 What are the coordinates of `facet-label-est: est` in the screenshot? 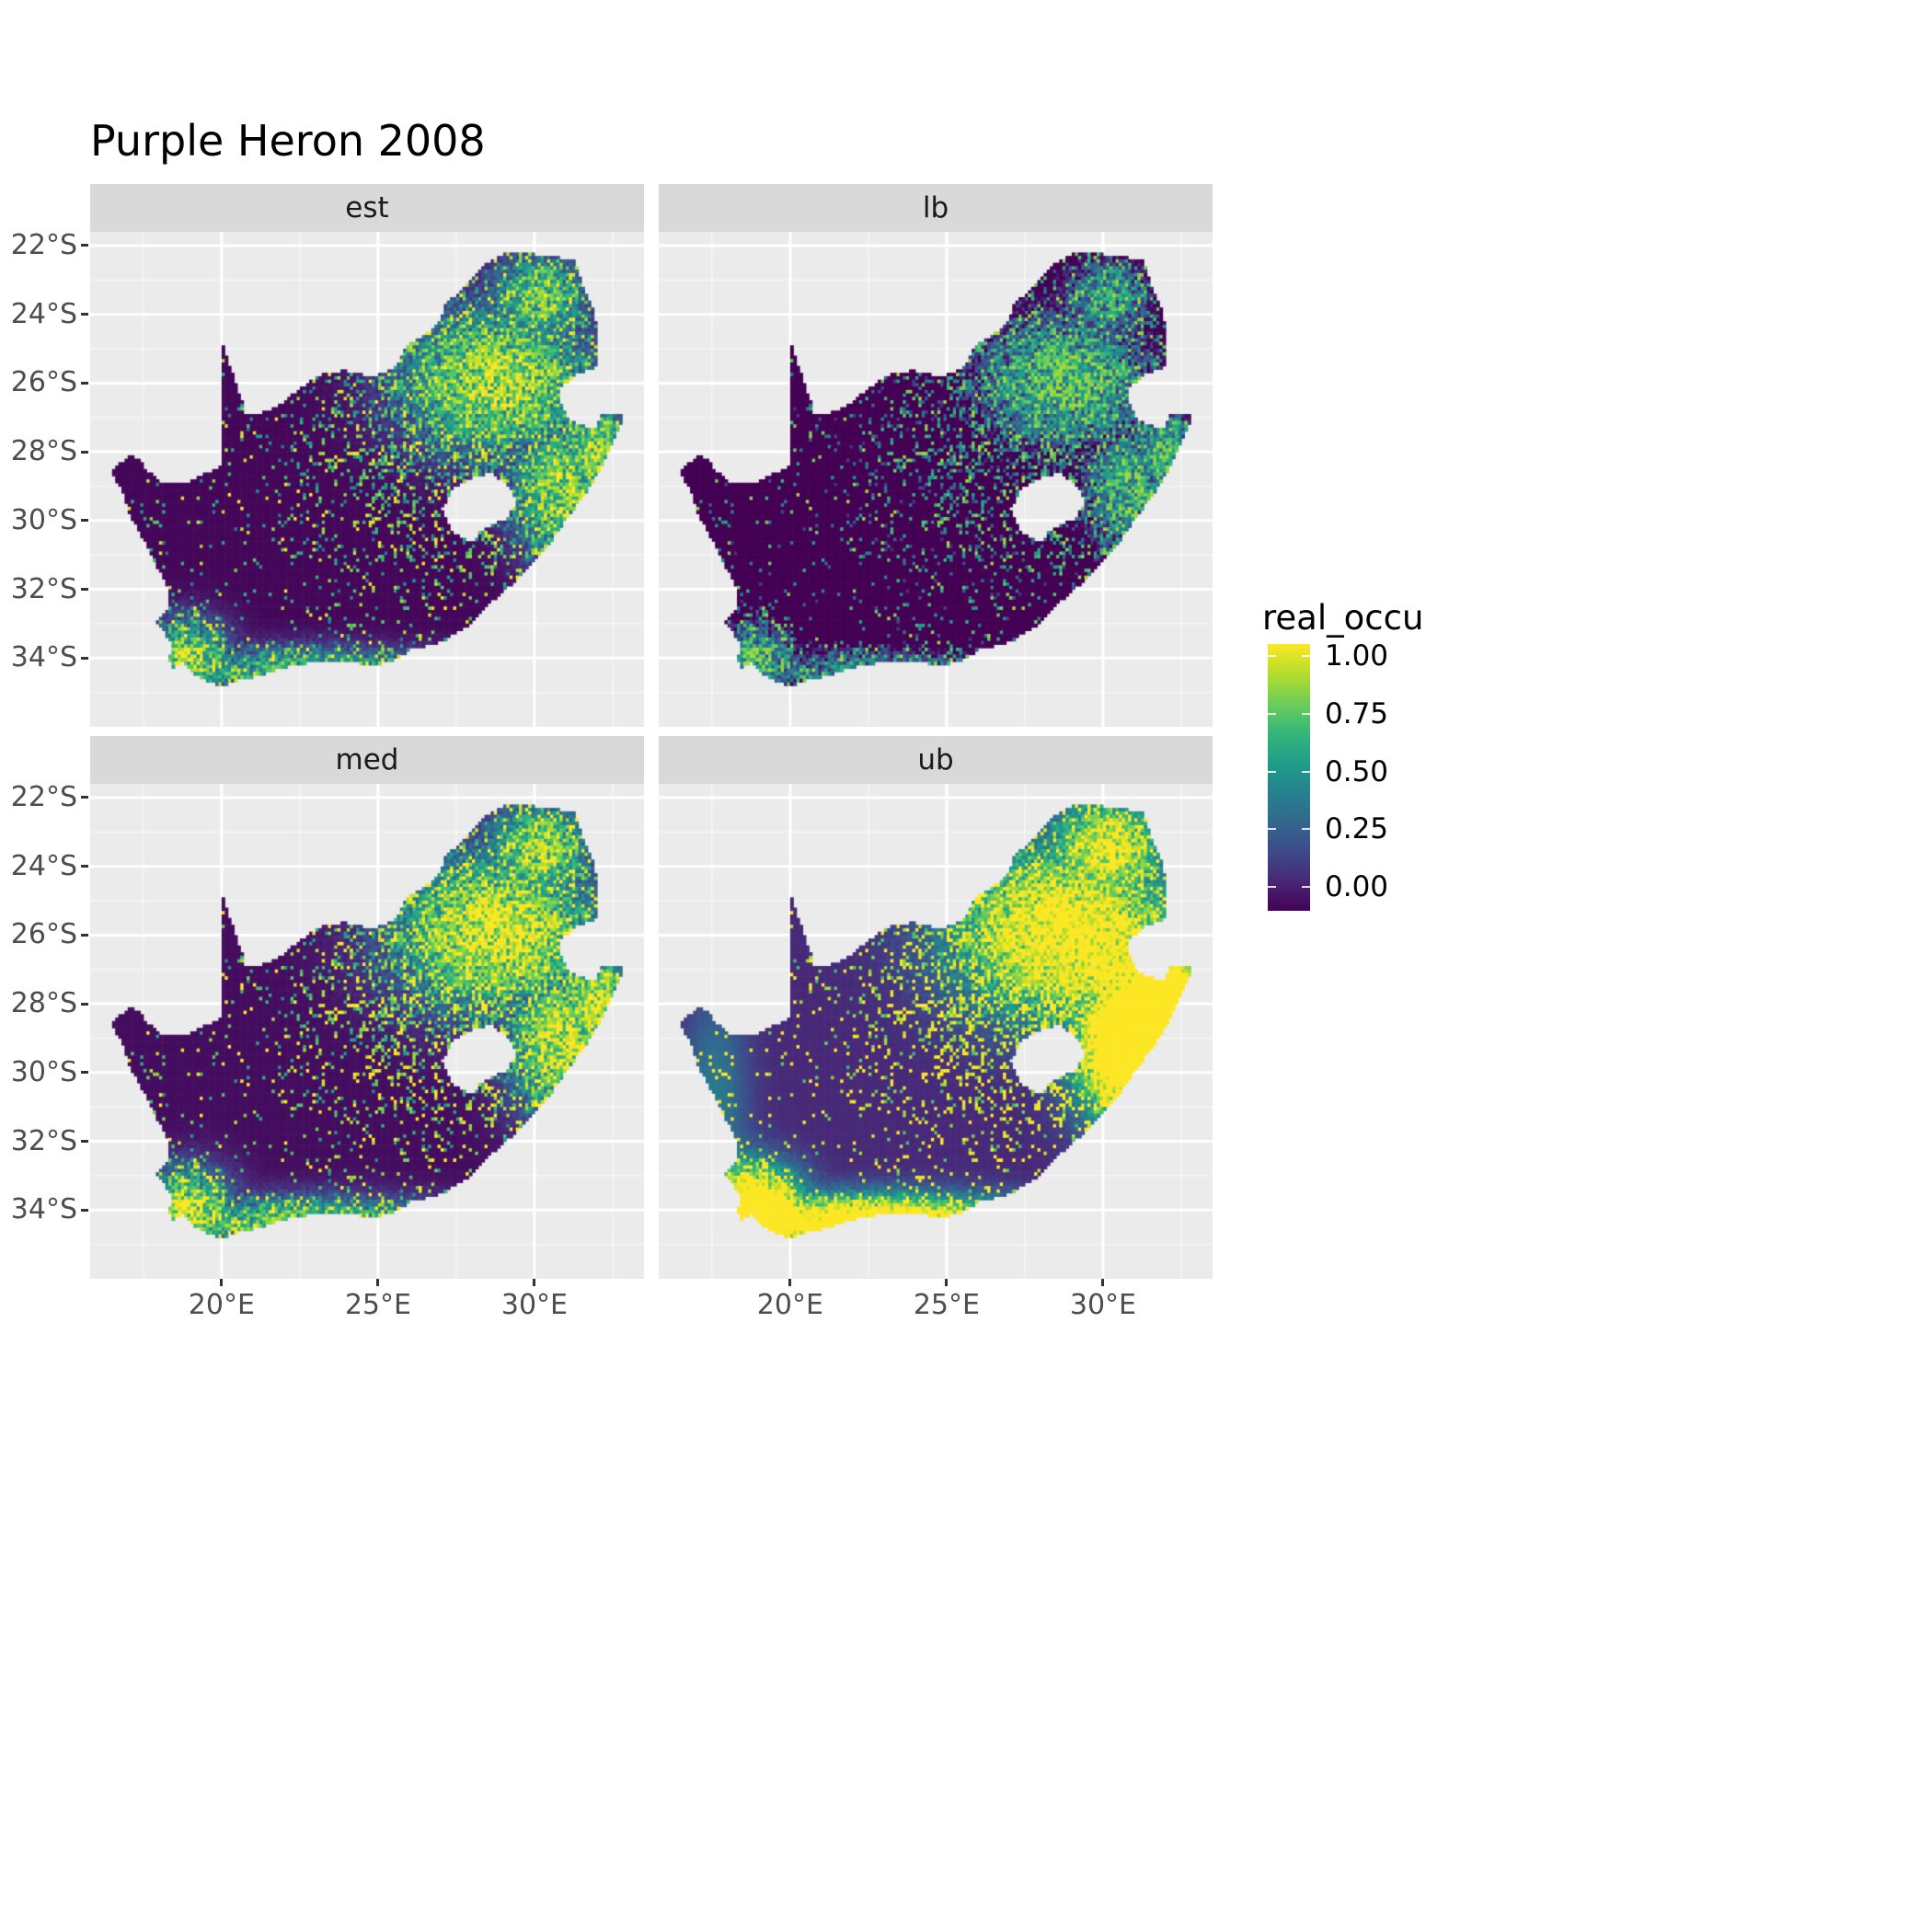 It's located at (367, 207).